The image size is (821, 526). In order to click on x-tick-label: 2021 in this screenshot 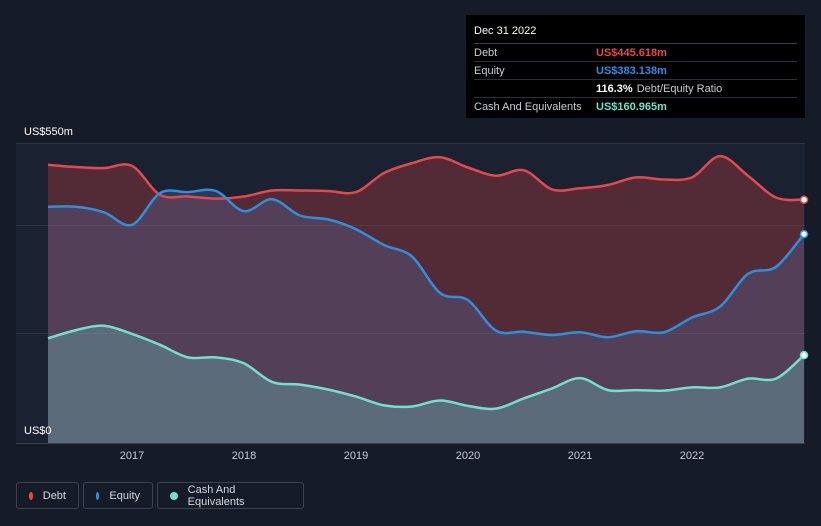, I will do `click(580, 456)`.